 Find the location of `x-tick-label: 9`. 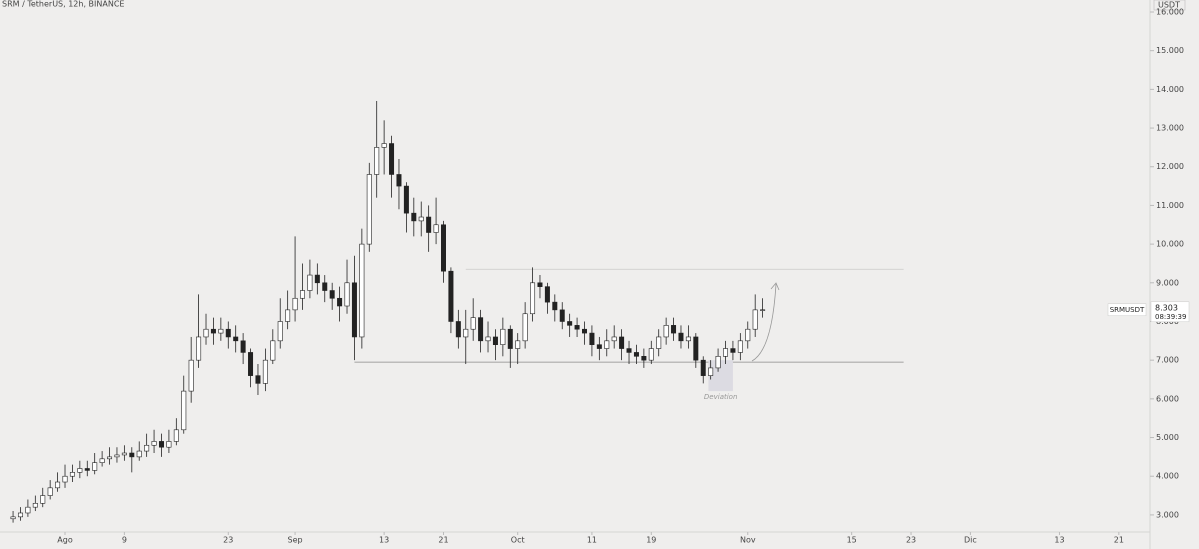

x-tick-label: 9 is located at coordinates (124, 540).